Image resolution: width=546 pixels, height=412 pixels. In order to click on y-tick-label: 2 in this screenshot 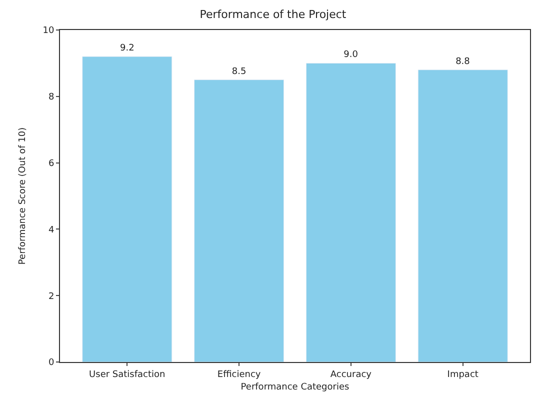, I will do `click(51, 297)`.